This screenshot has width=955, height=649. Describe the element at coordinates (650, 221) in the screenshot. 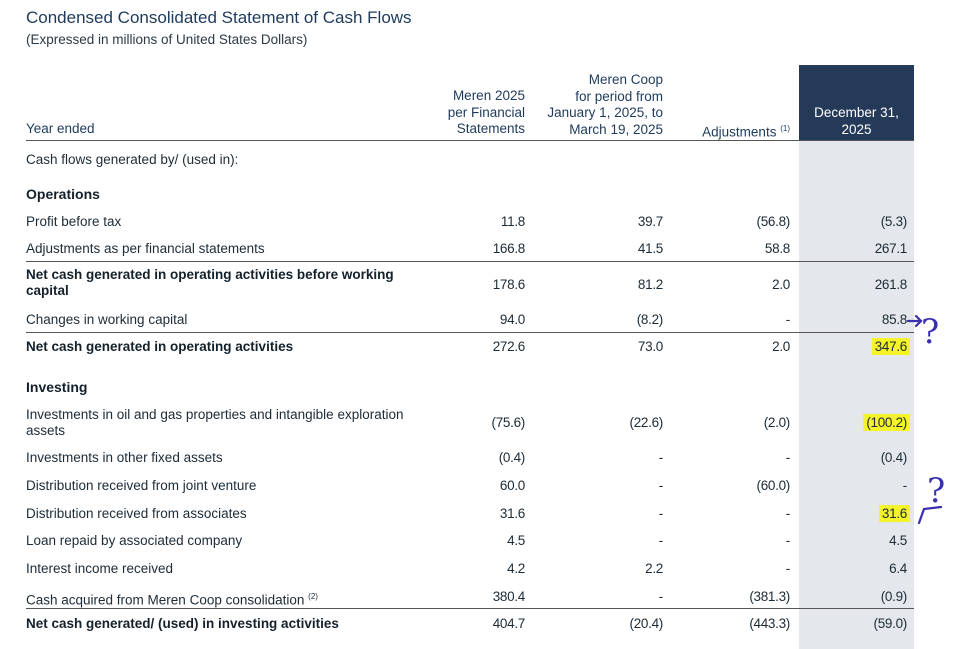

I see `value-col2: 39.7` at that location.